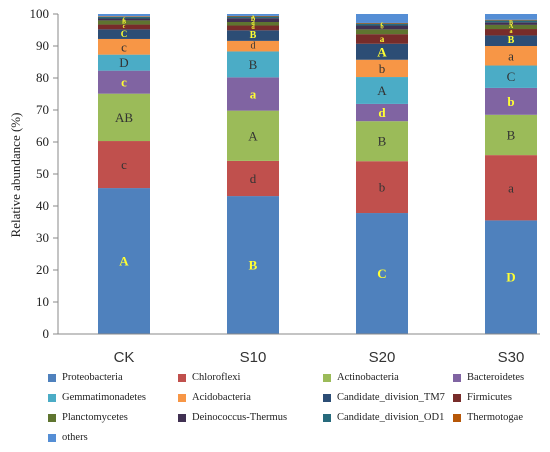 This screenshot has width=550, height=452. Describe the element at coordinates (209, 377) in the screenshot. I see `legend-item: Chloroflexi` at that location.